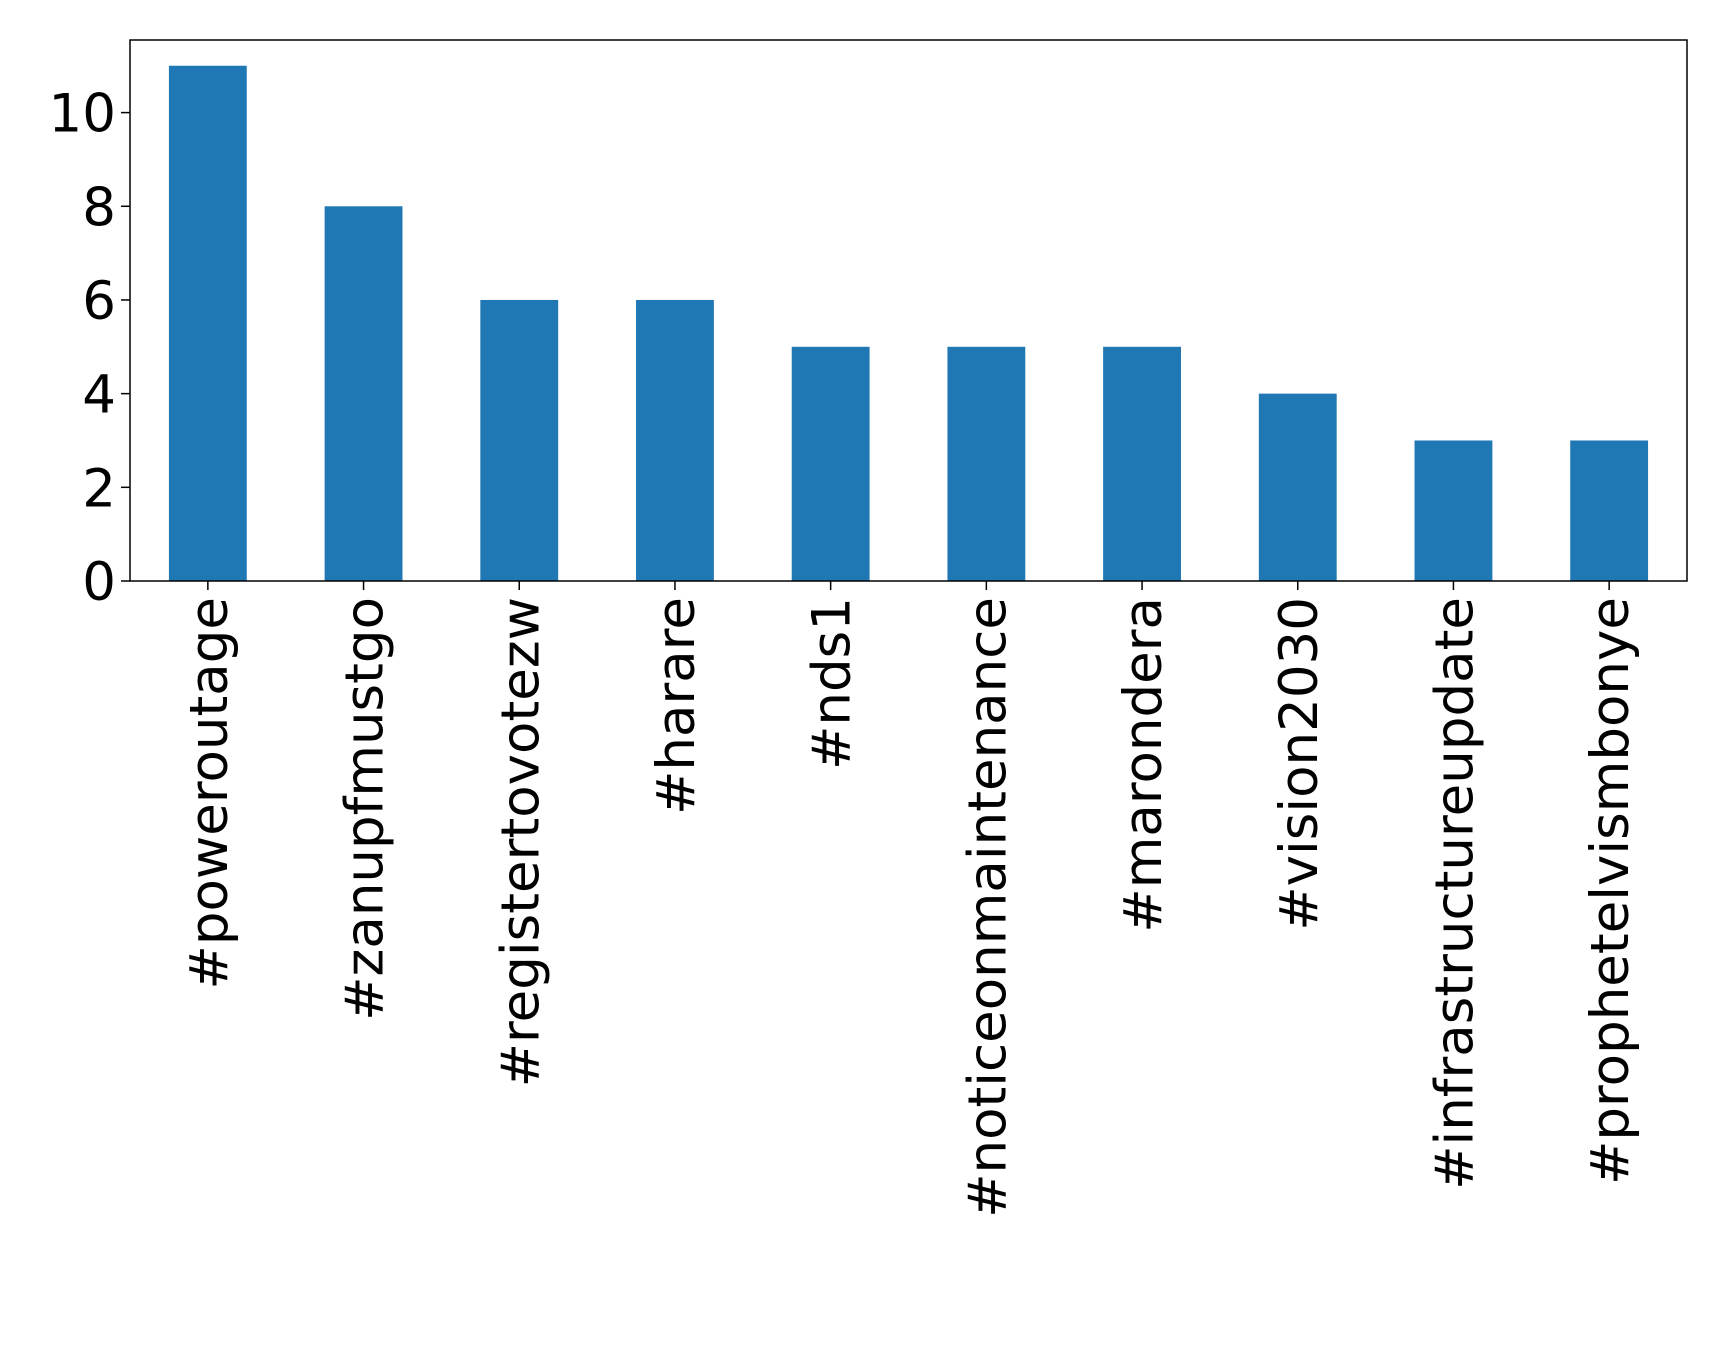 This screenshot has height=1360, width=1719. What do you see at coordinates (99, 395) in the screenshot?
I see `y-tick-label: 4` at bounding box center [99, 395].